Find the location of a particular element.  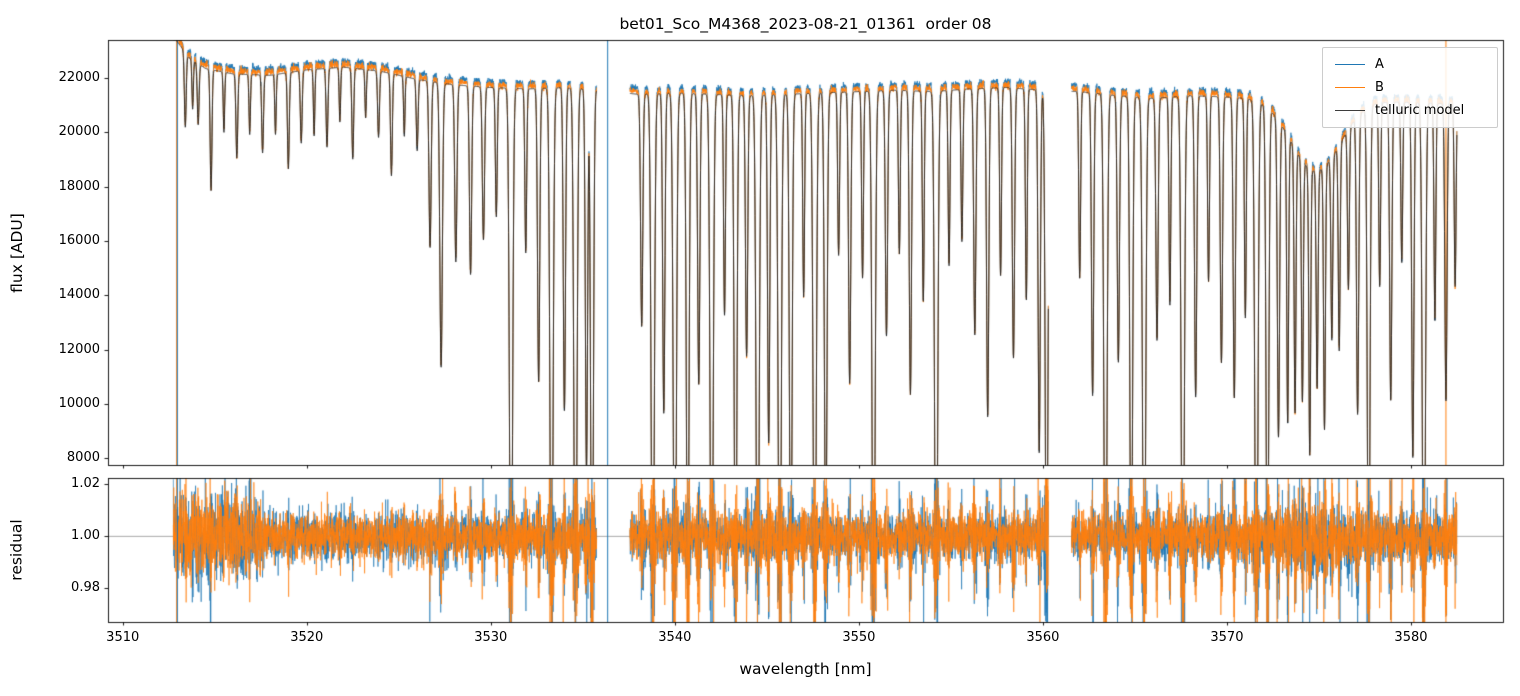

legend-label-a: A is located at coordinates (1379, 64).